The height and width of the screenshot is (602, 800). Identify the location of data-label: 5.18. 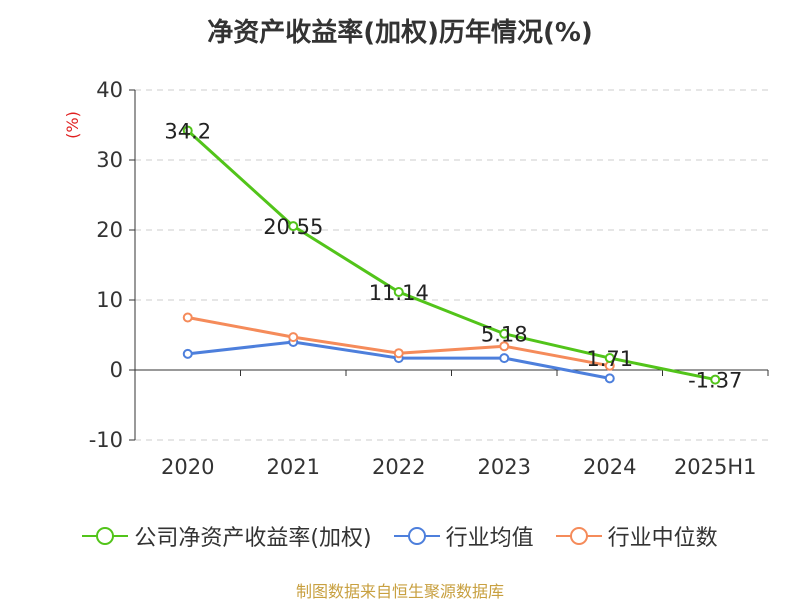
(504, 335).